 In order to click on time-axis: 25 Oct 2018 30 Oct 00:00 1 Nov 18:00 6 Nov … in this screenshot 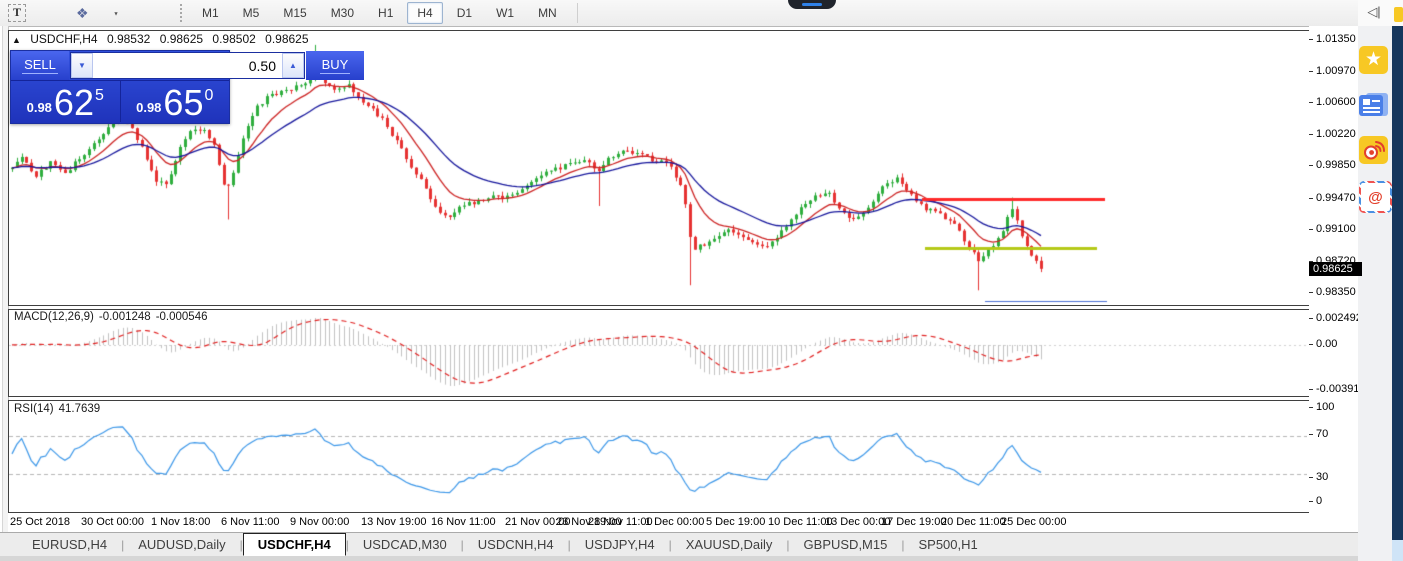, I will do `click(658, 522)`.